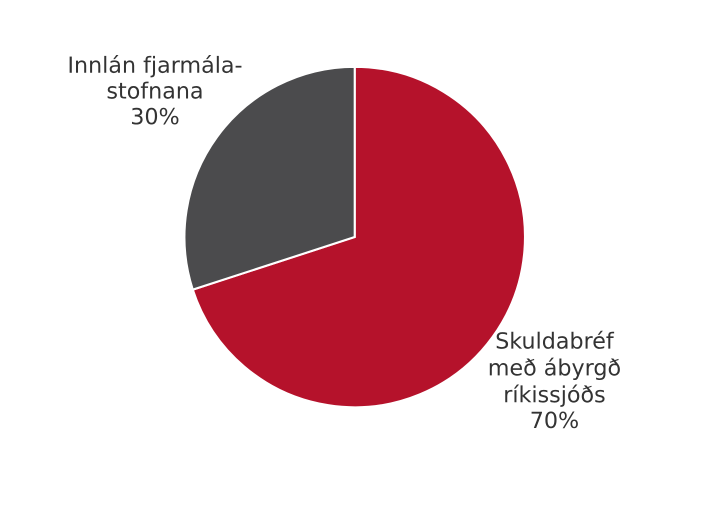 The image size is (713, 525). What do you see at coordinates (156, 76) in the screenshot?
I see `slice-label: Innlán fjarmála- stofnana` at bounding box center [156, 76].